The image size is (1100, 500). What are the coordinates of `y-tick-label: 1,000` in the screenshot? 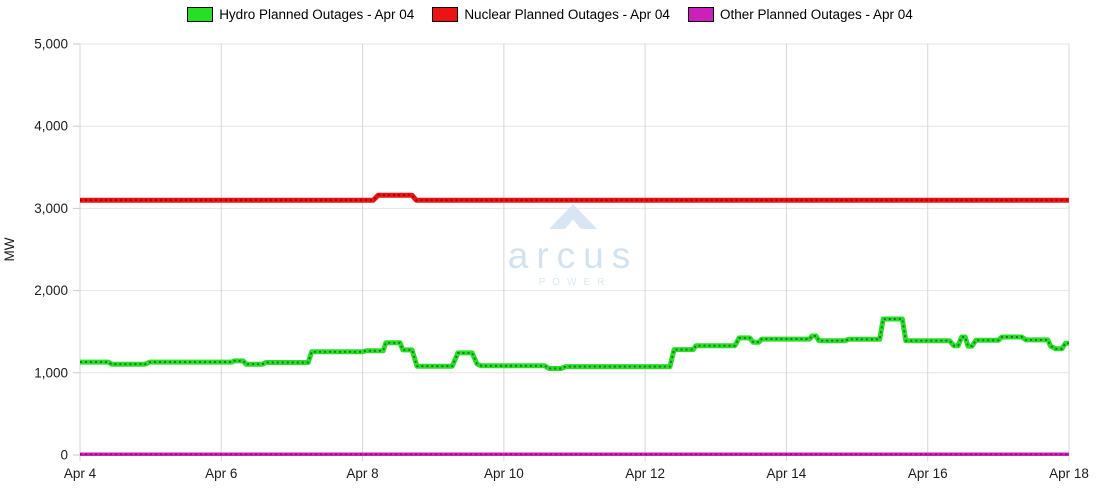 It's located at (51, 372).